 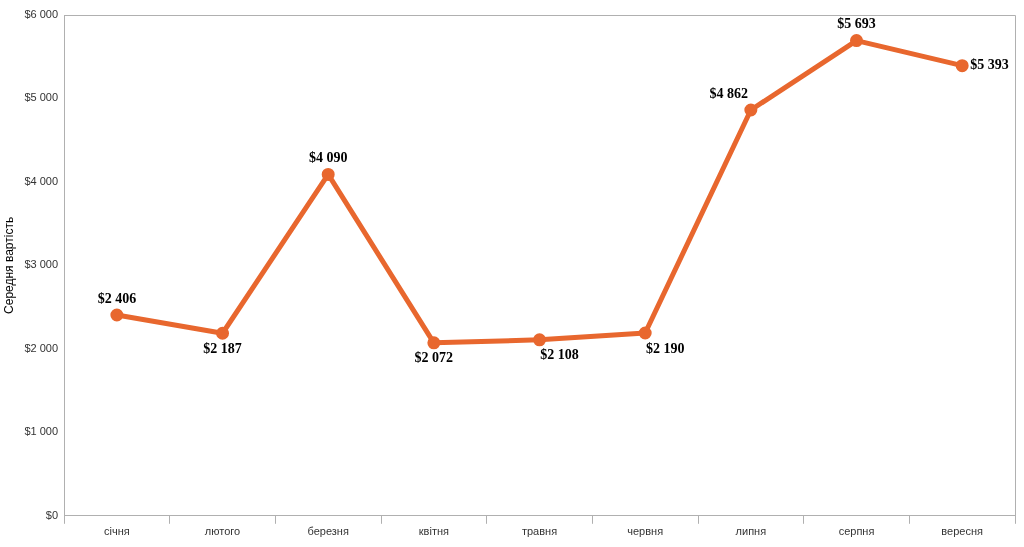 What do you see at coordinates (52, 514) in the screenshot?
I see `y-tick-label: $0` at bounding box center [52, 514].